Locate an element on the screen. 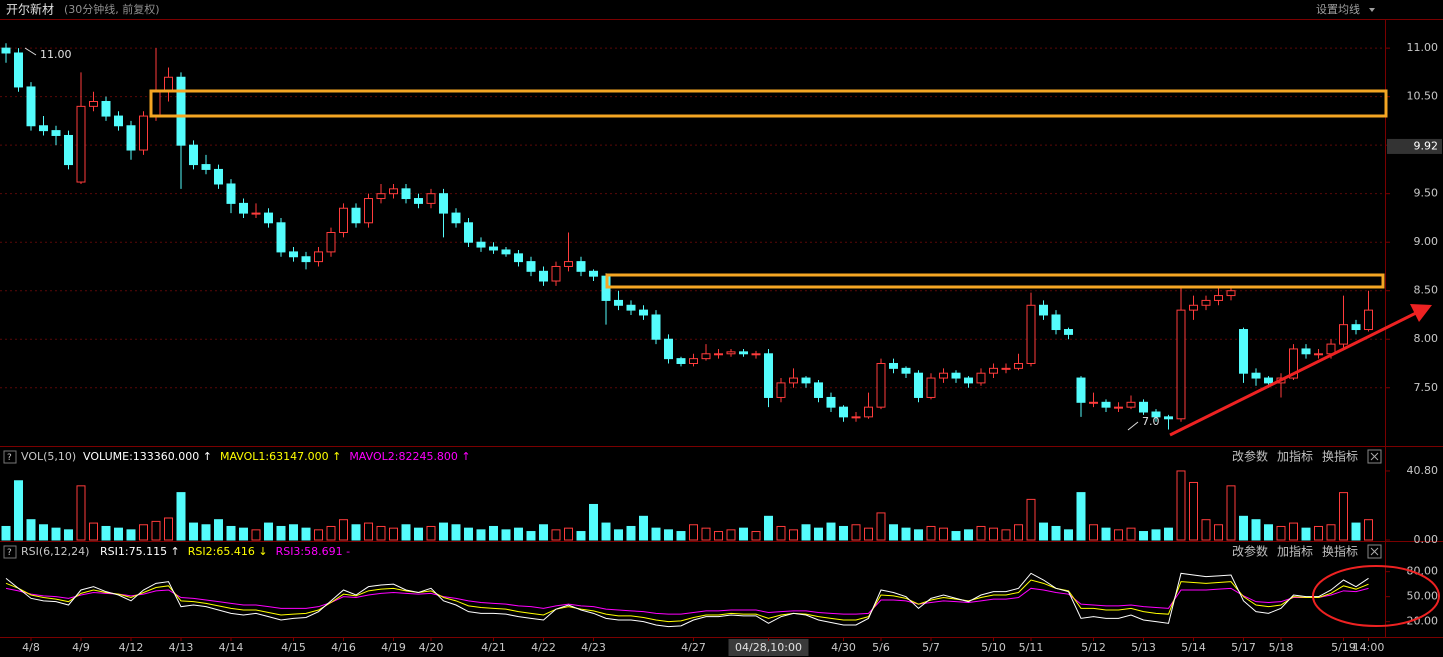 The image size is (1443, 657). rsi-line is located at coordinates (687, 601).